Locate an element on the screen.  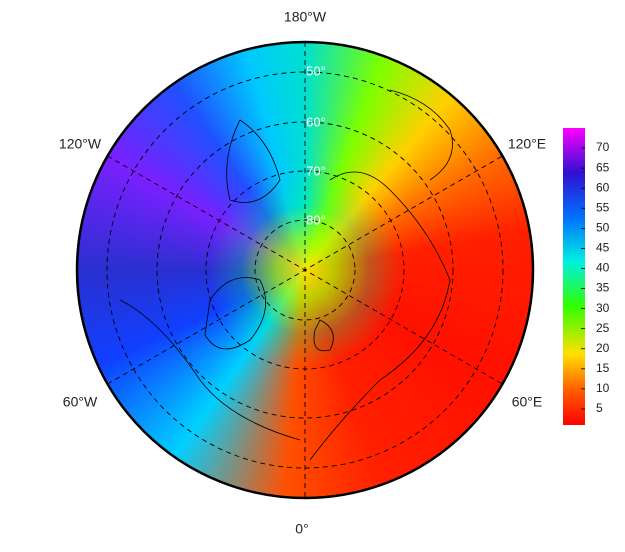
colorbar-tick-label: 70 is located at coordinates (603, 147).